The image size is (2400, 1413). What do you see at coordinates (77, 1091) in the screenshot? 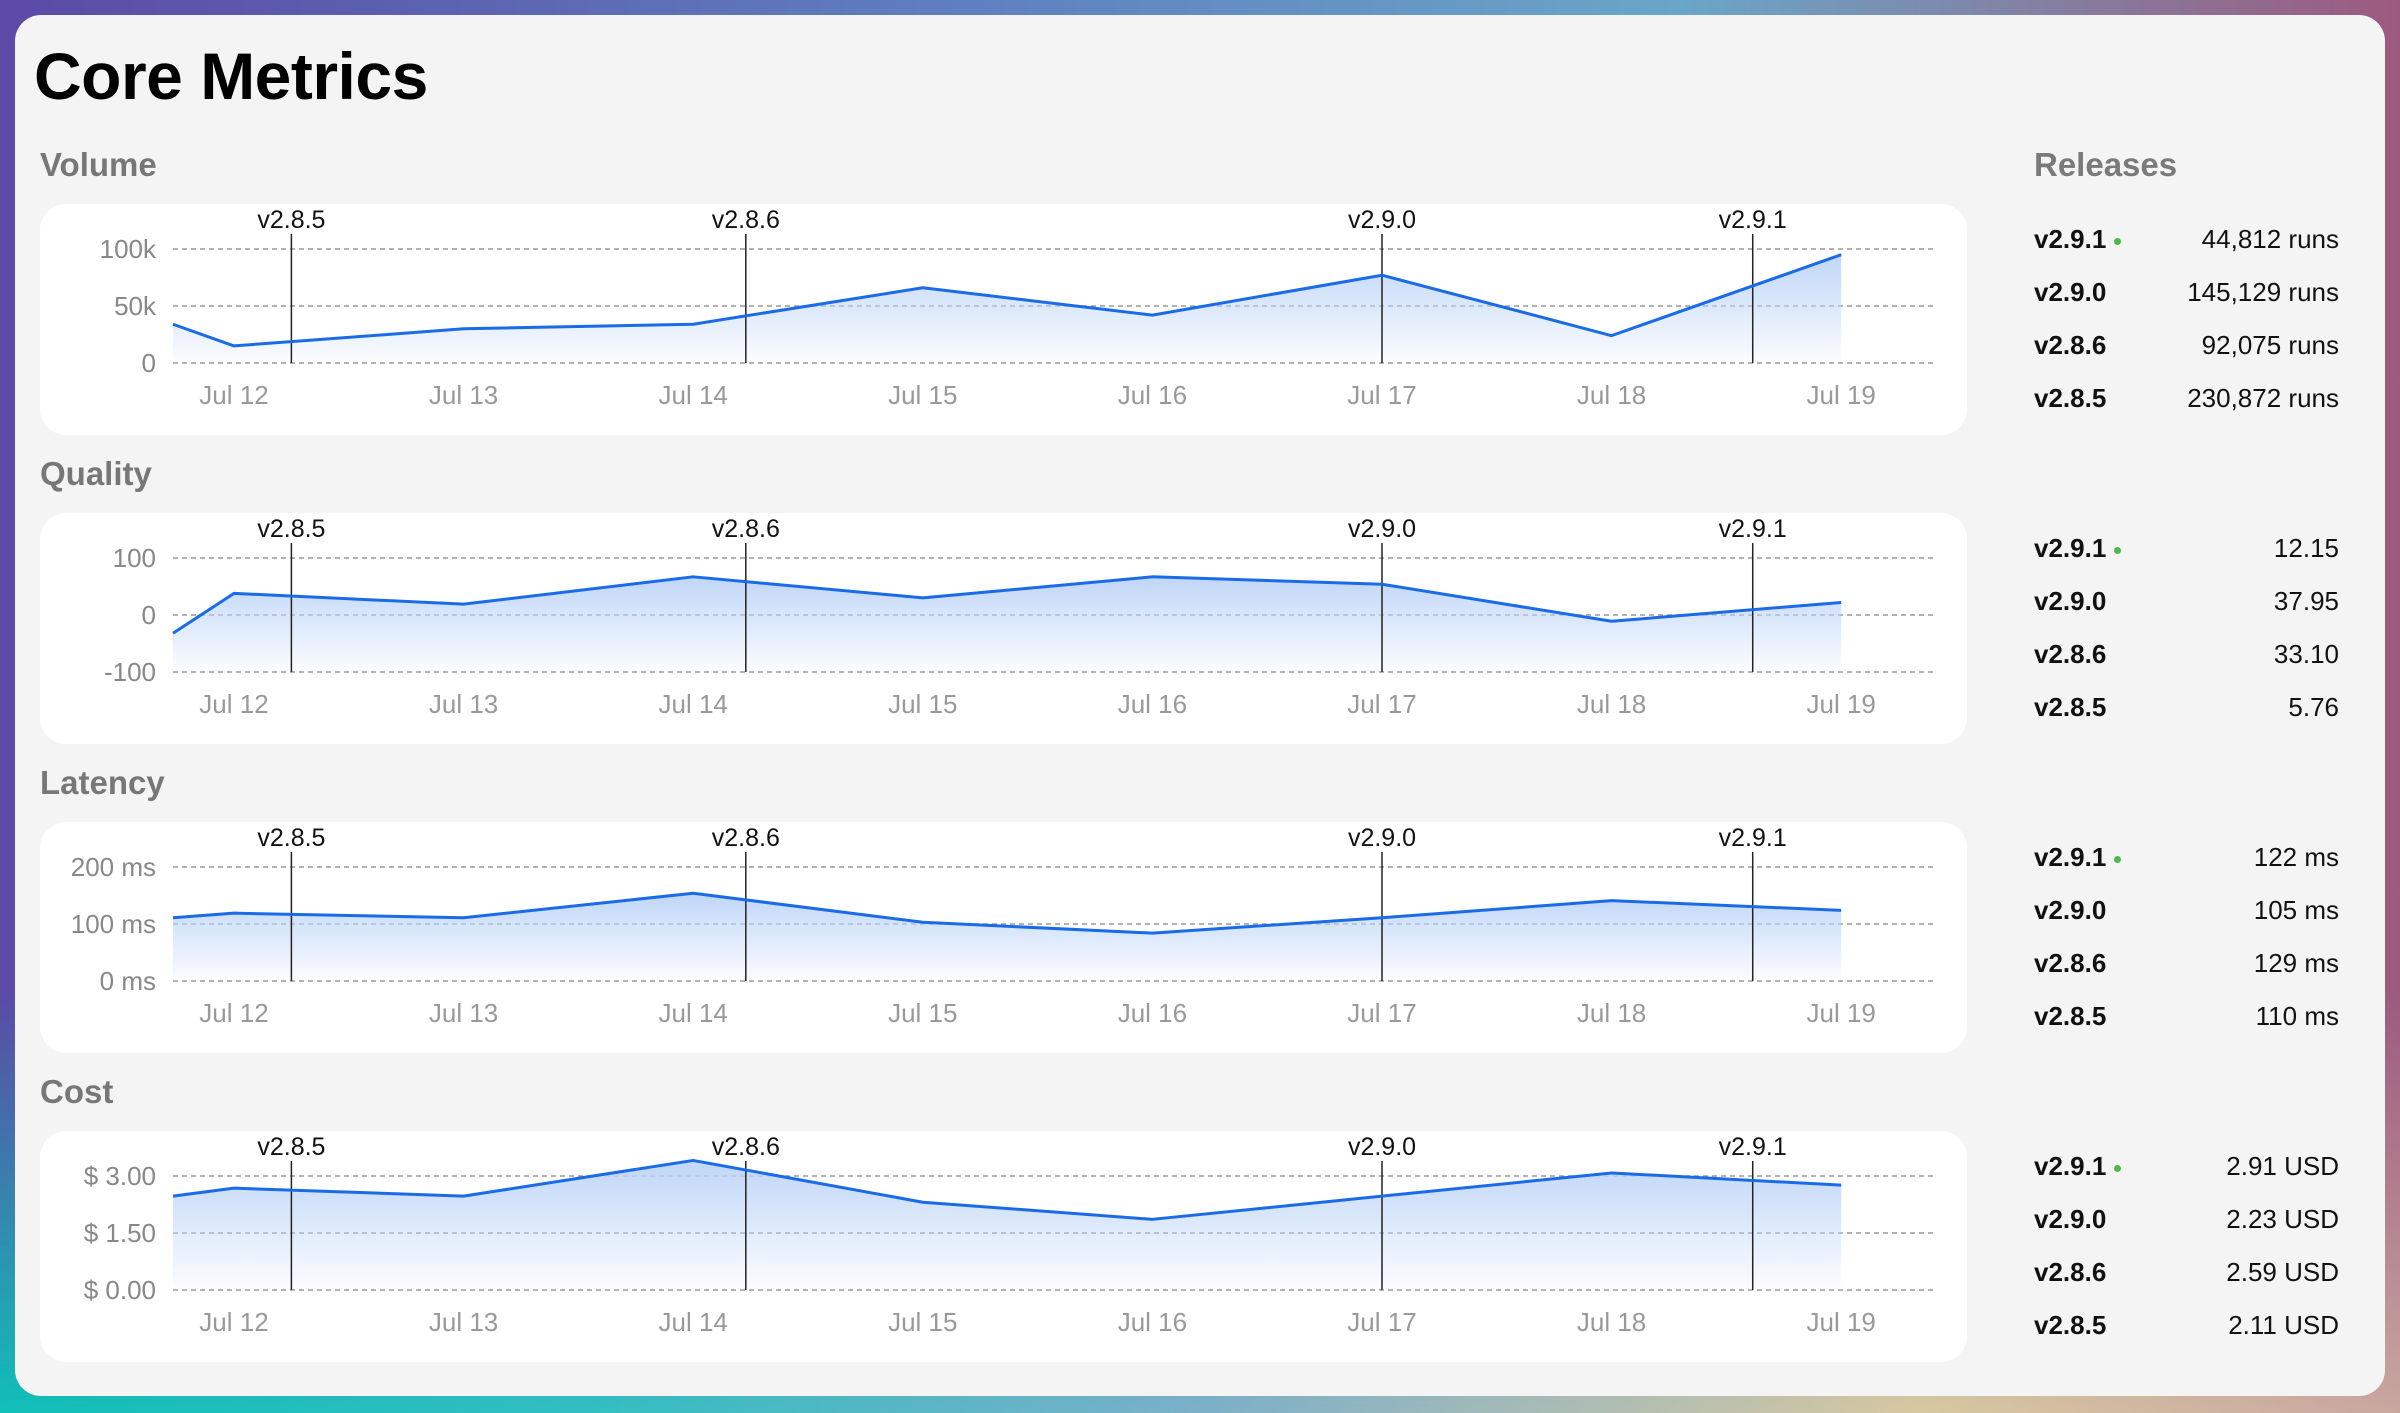
I see `section-title-cost: Cost` at bounding box center [77, 1091].